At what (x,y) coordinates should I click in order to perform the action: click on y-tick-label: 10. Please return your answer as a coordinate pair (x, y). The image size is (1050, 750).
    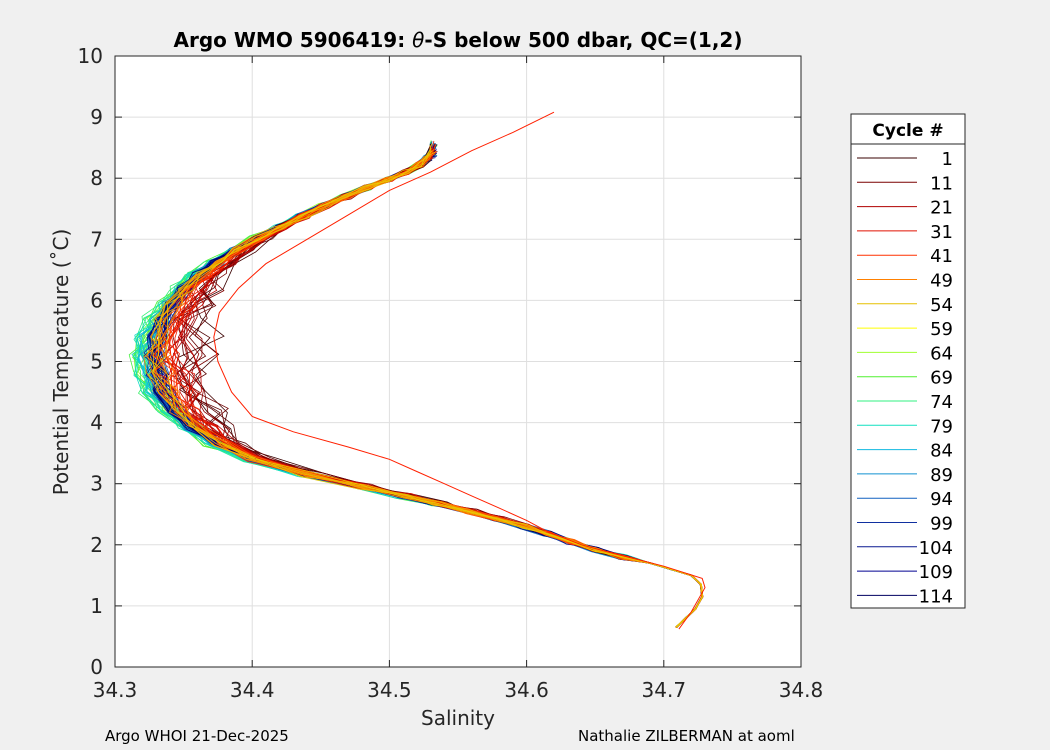
    Looking at the image, I should click on (90, 56).